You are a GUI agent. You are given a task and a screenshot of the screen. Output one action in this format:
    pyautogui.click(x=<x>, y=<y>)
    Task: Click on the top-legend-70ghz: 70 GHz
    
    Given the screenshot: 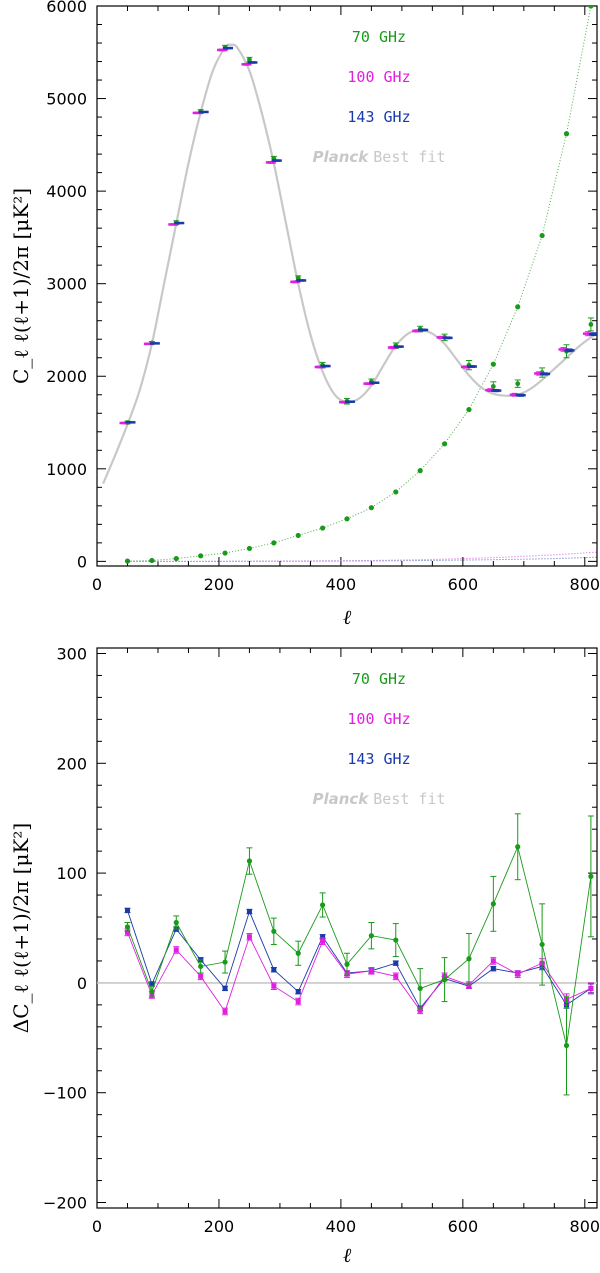 What is the action you would take?
    pyautogui.click(x=379, y=37)
    